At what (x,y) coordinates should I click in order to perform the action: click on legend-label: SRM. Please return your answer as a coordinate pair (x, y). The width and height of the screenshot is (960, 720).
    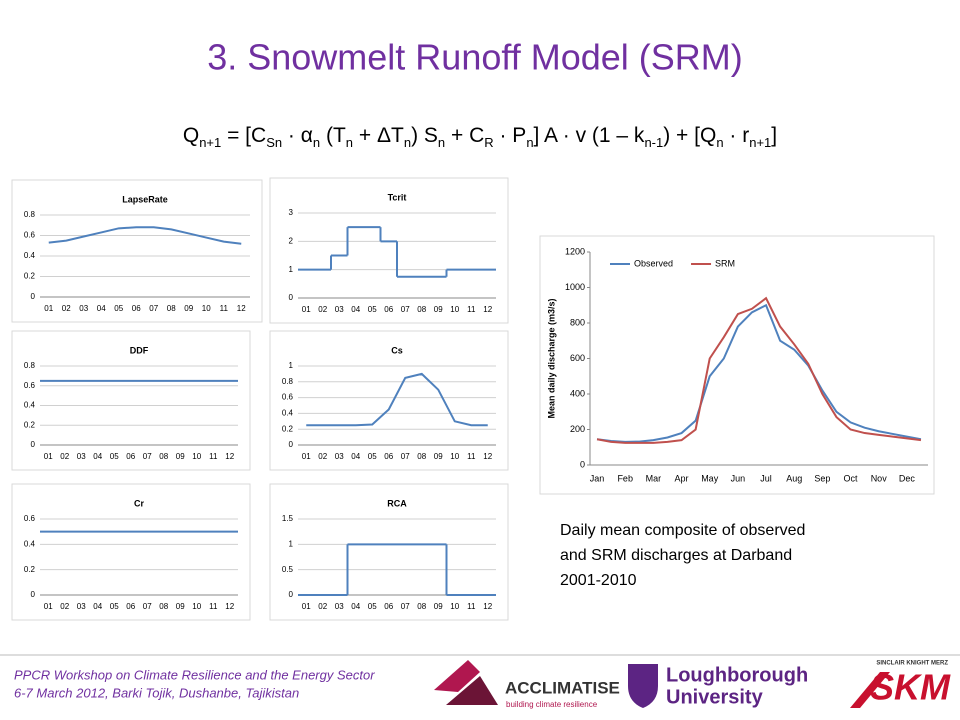
    Looking at the image, I should click on (725, 263).